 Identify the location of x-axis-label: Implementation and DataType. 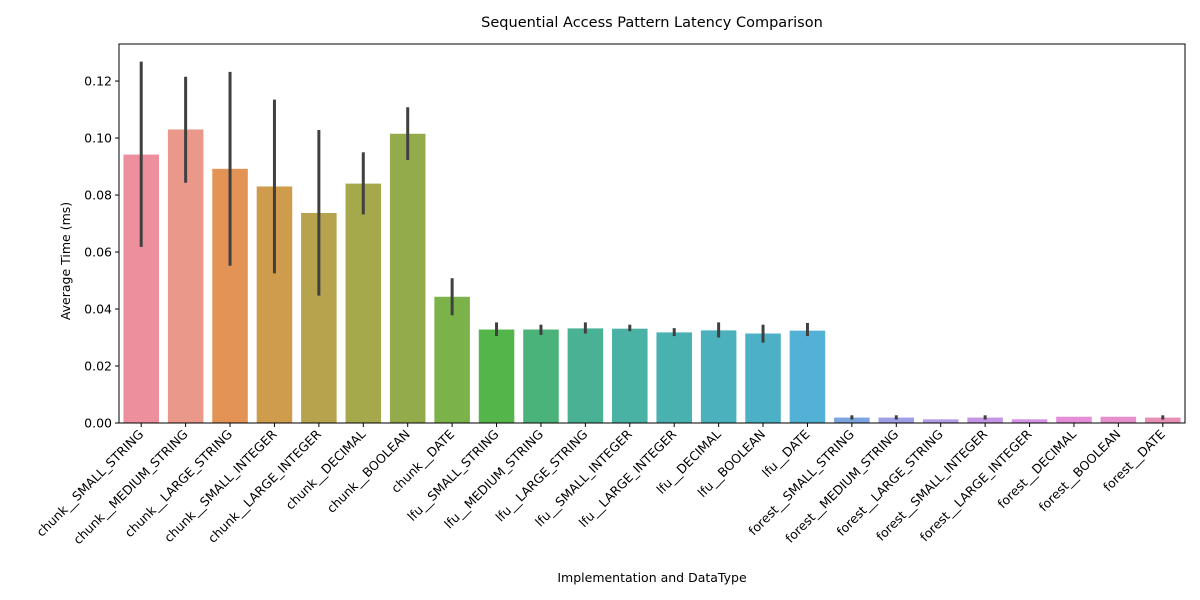
(652, 577).